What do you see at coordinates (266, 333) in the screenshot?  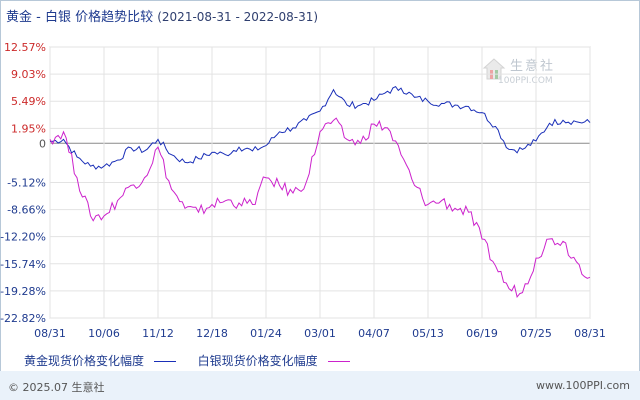 I see `x-tick-label: 01/24` at bounding box center [266, 333].